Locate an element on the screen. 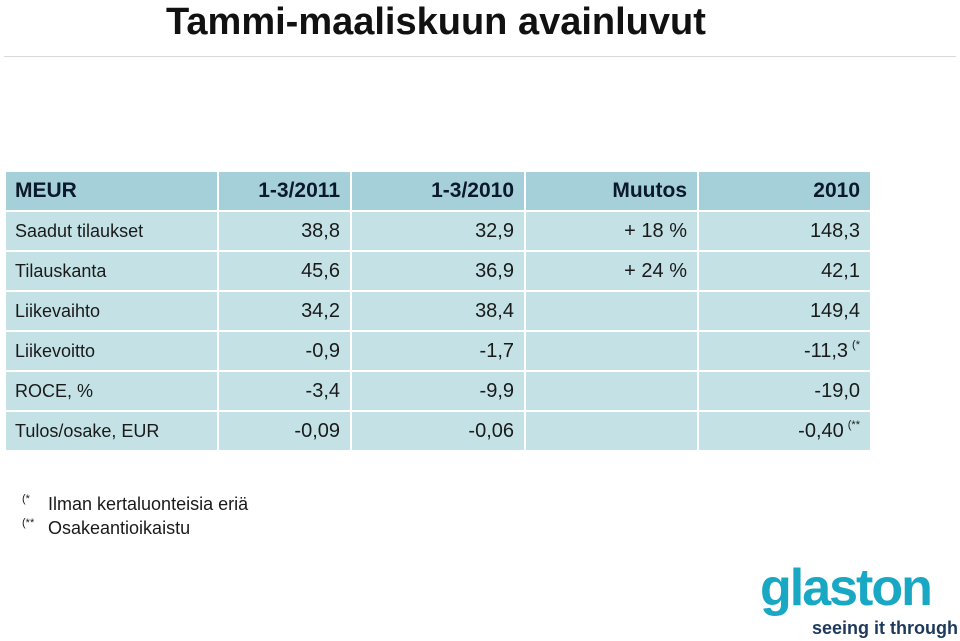  cell-2010-value: -11,3 is located at coordinates (826, 351).